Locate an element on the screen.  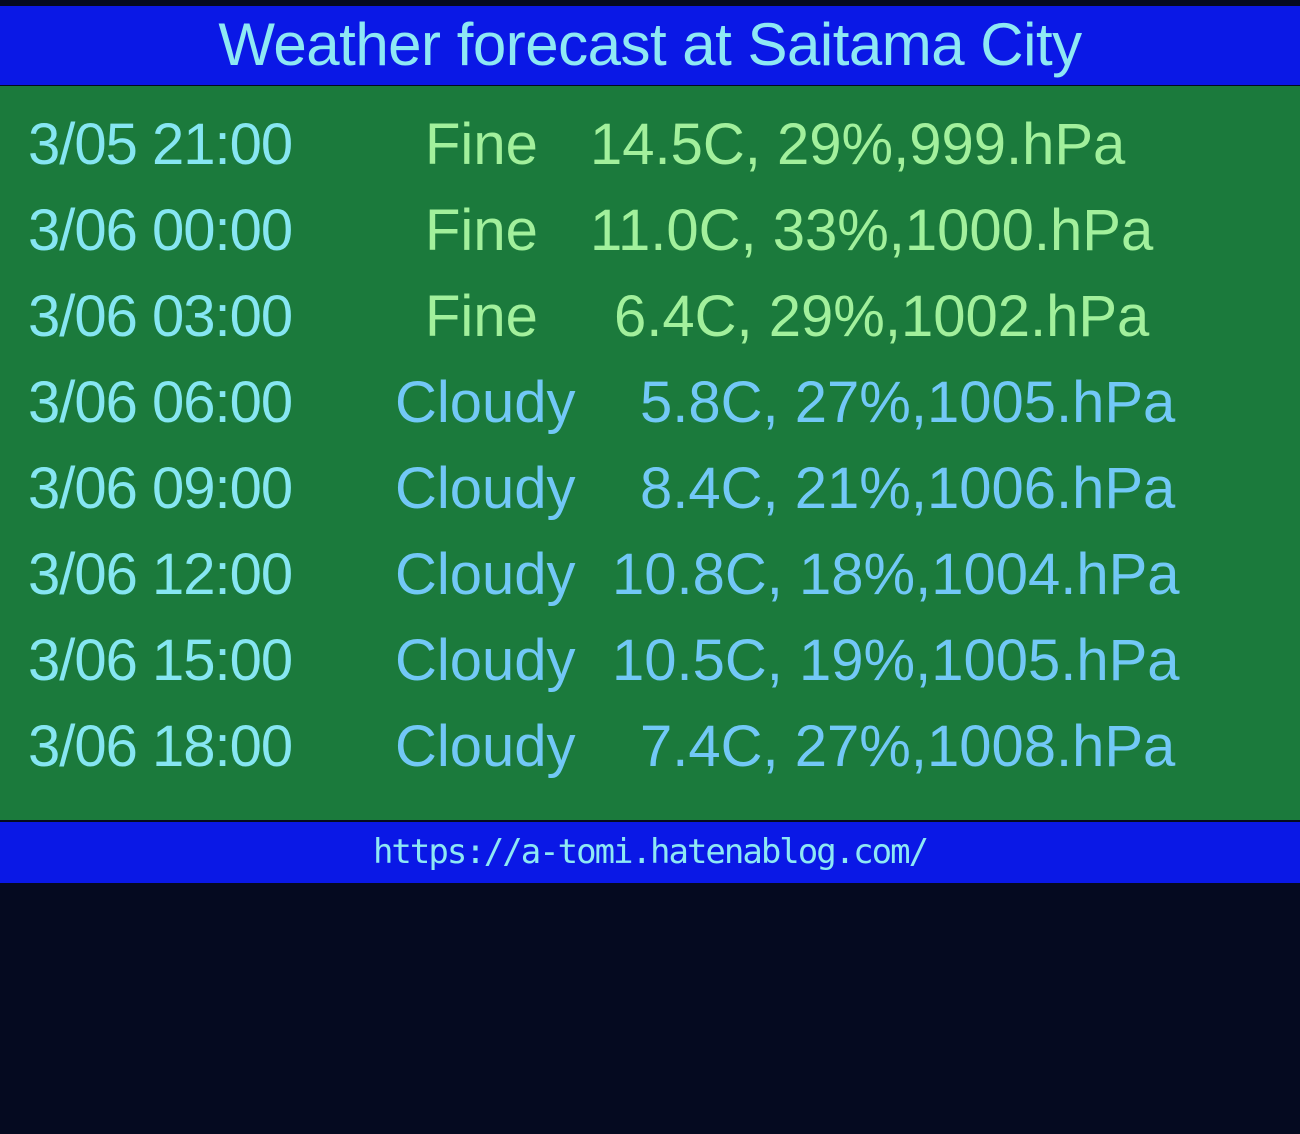
forecast-values: 5.8C, 27%,1005.hPa is located at coordinates (908, 402).